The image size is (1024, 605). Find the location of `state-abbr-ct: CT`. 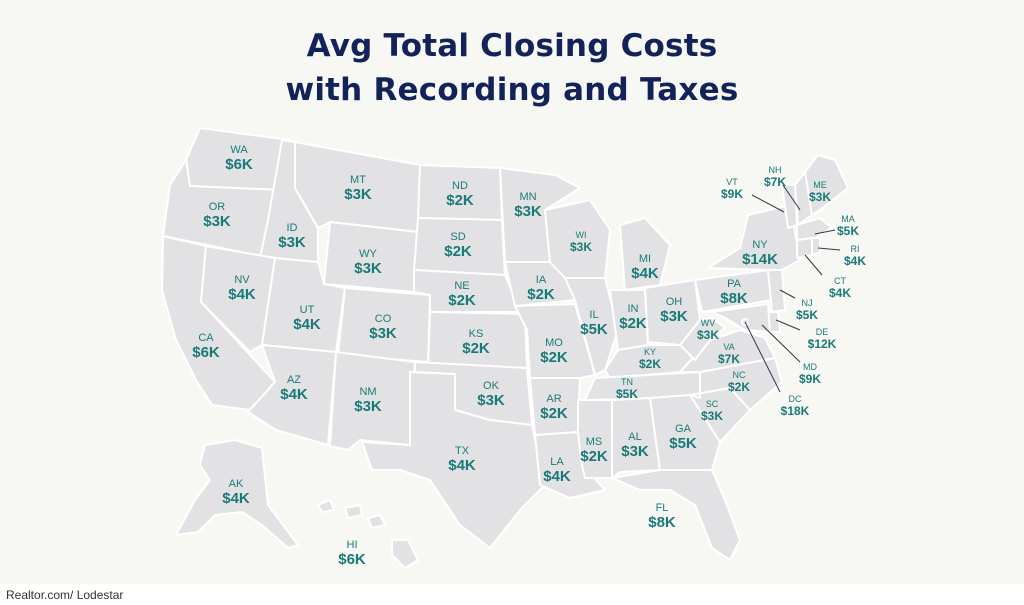

state-abbr-ct: CT is located at coordinates (840, 281).